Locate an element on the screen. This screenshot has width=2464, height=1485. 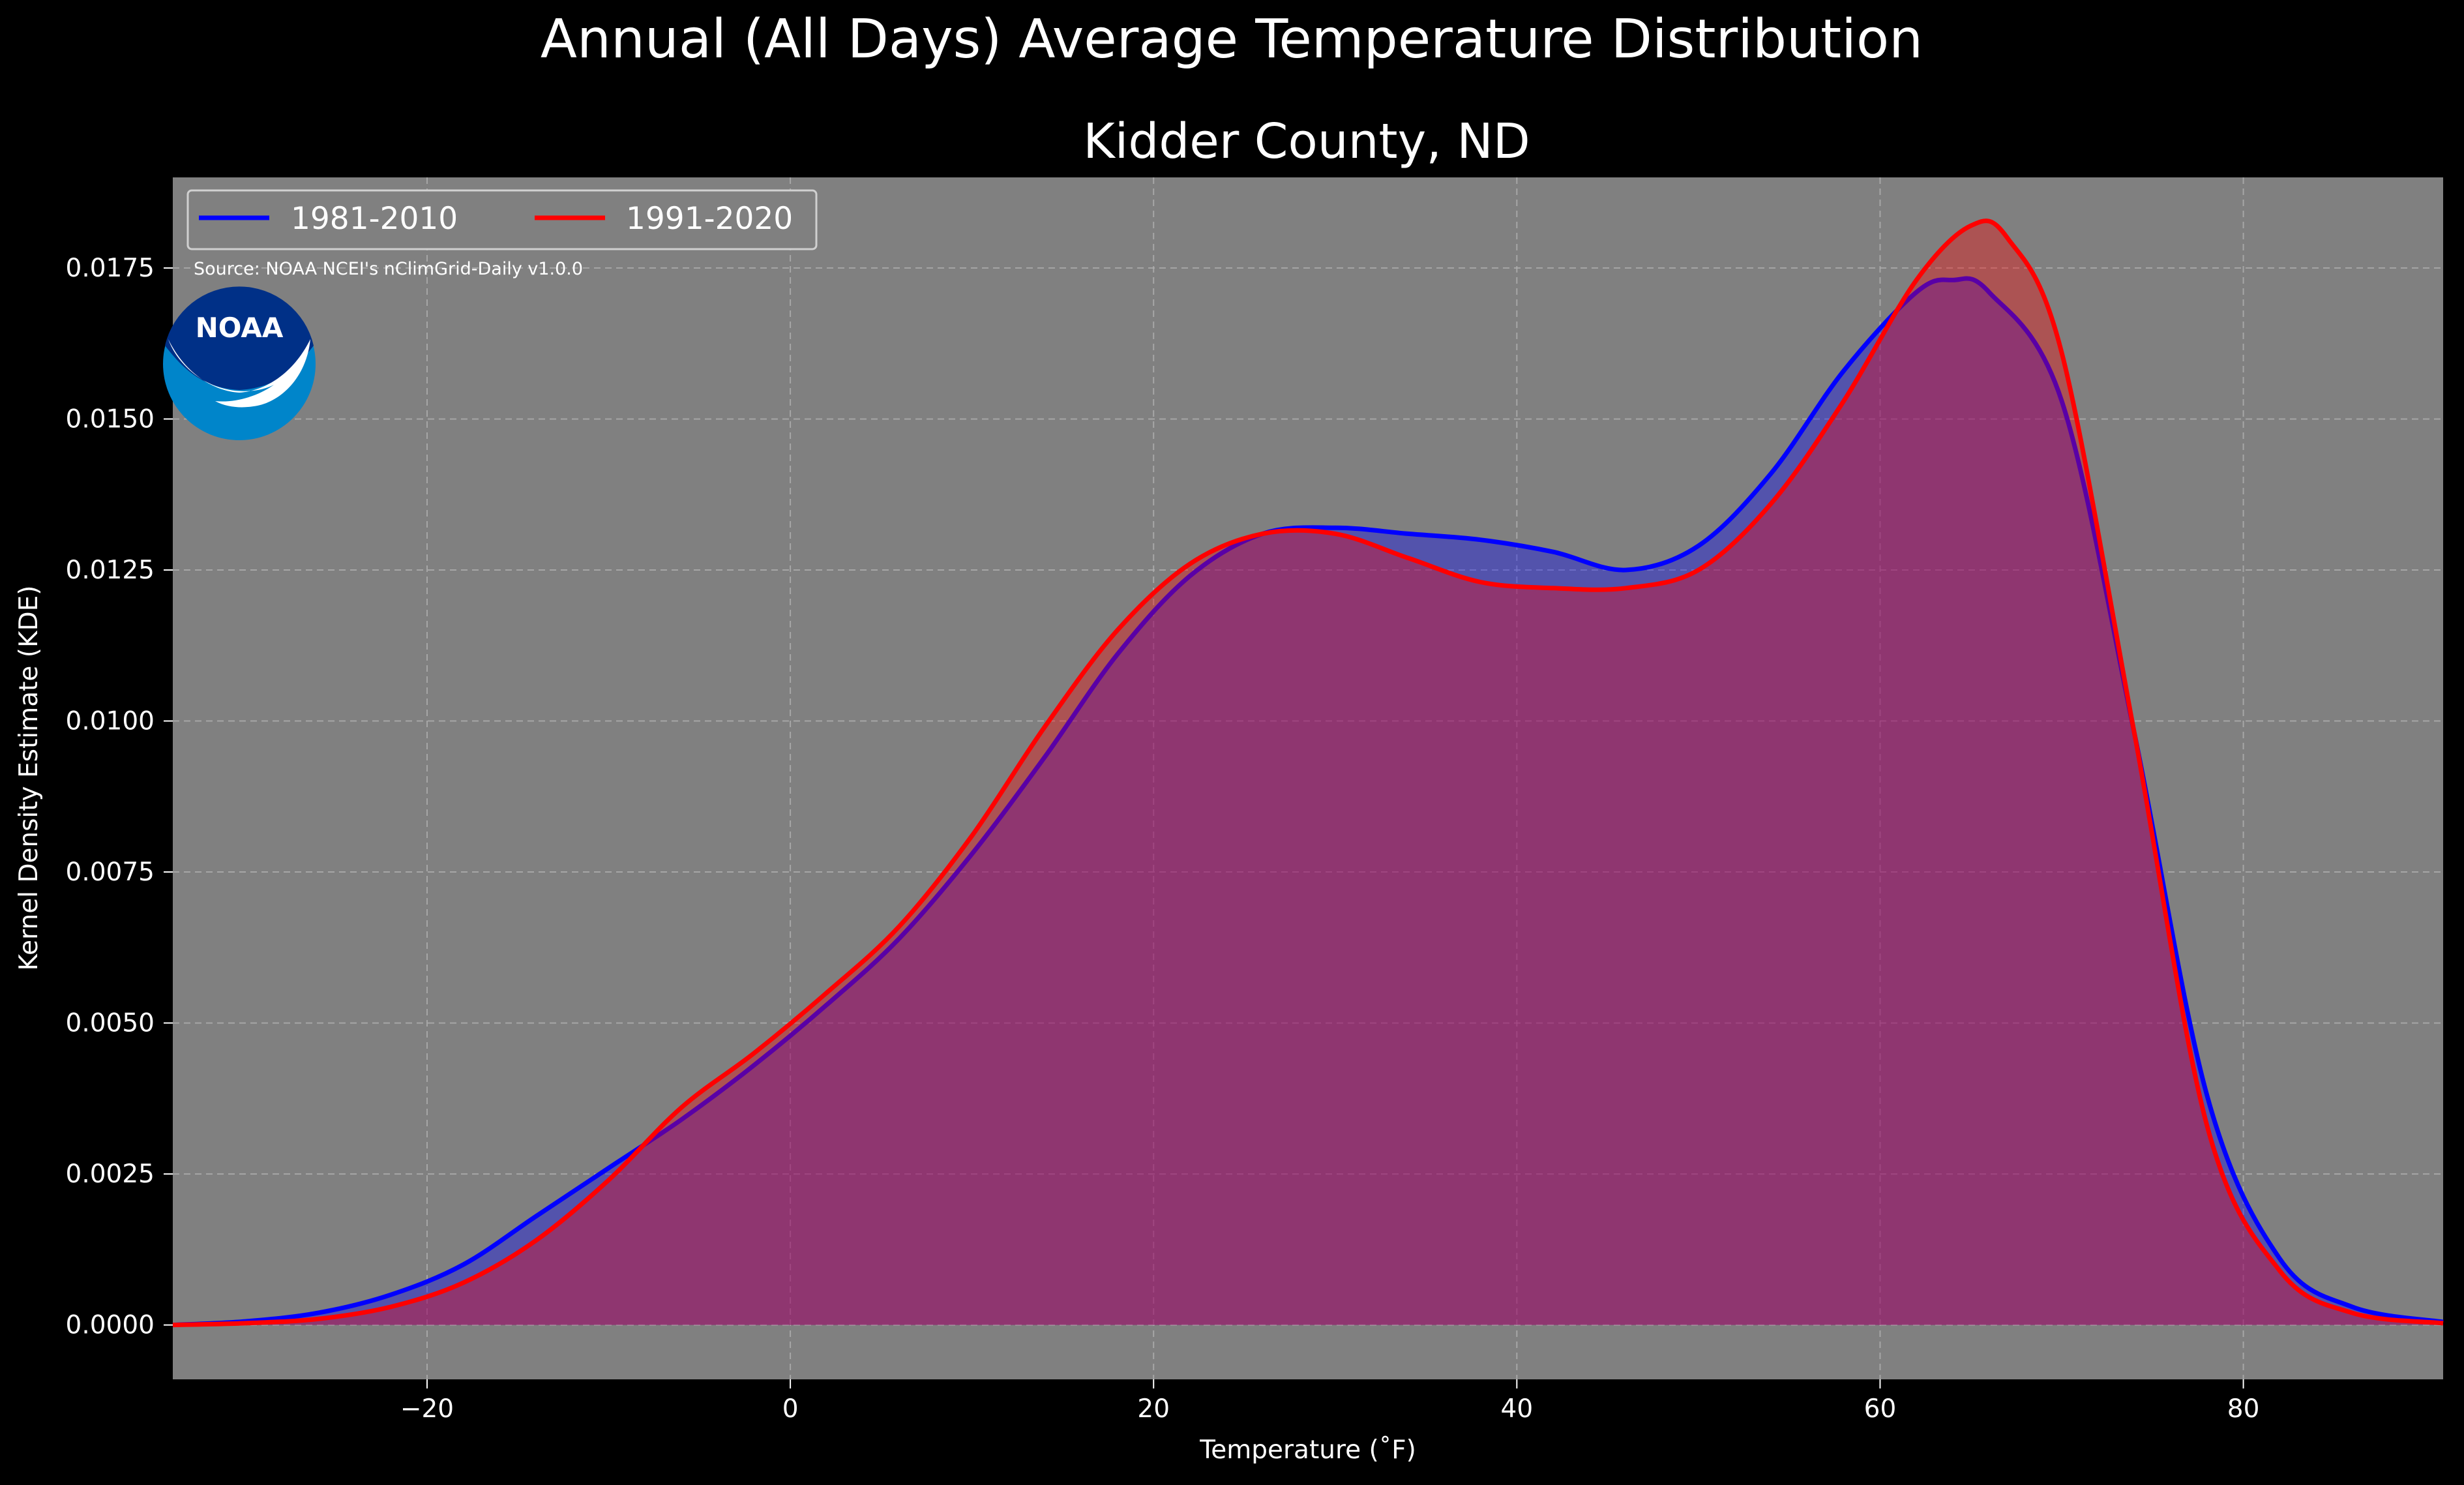
legend-label-1991-2020: 1991-2020 is located at coordinates (709, 219).